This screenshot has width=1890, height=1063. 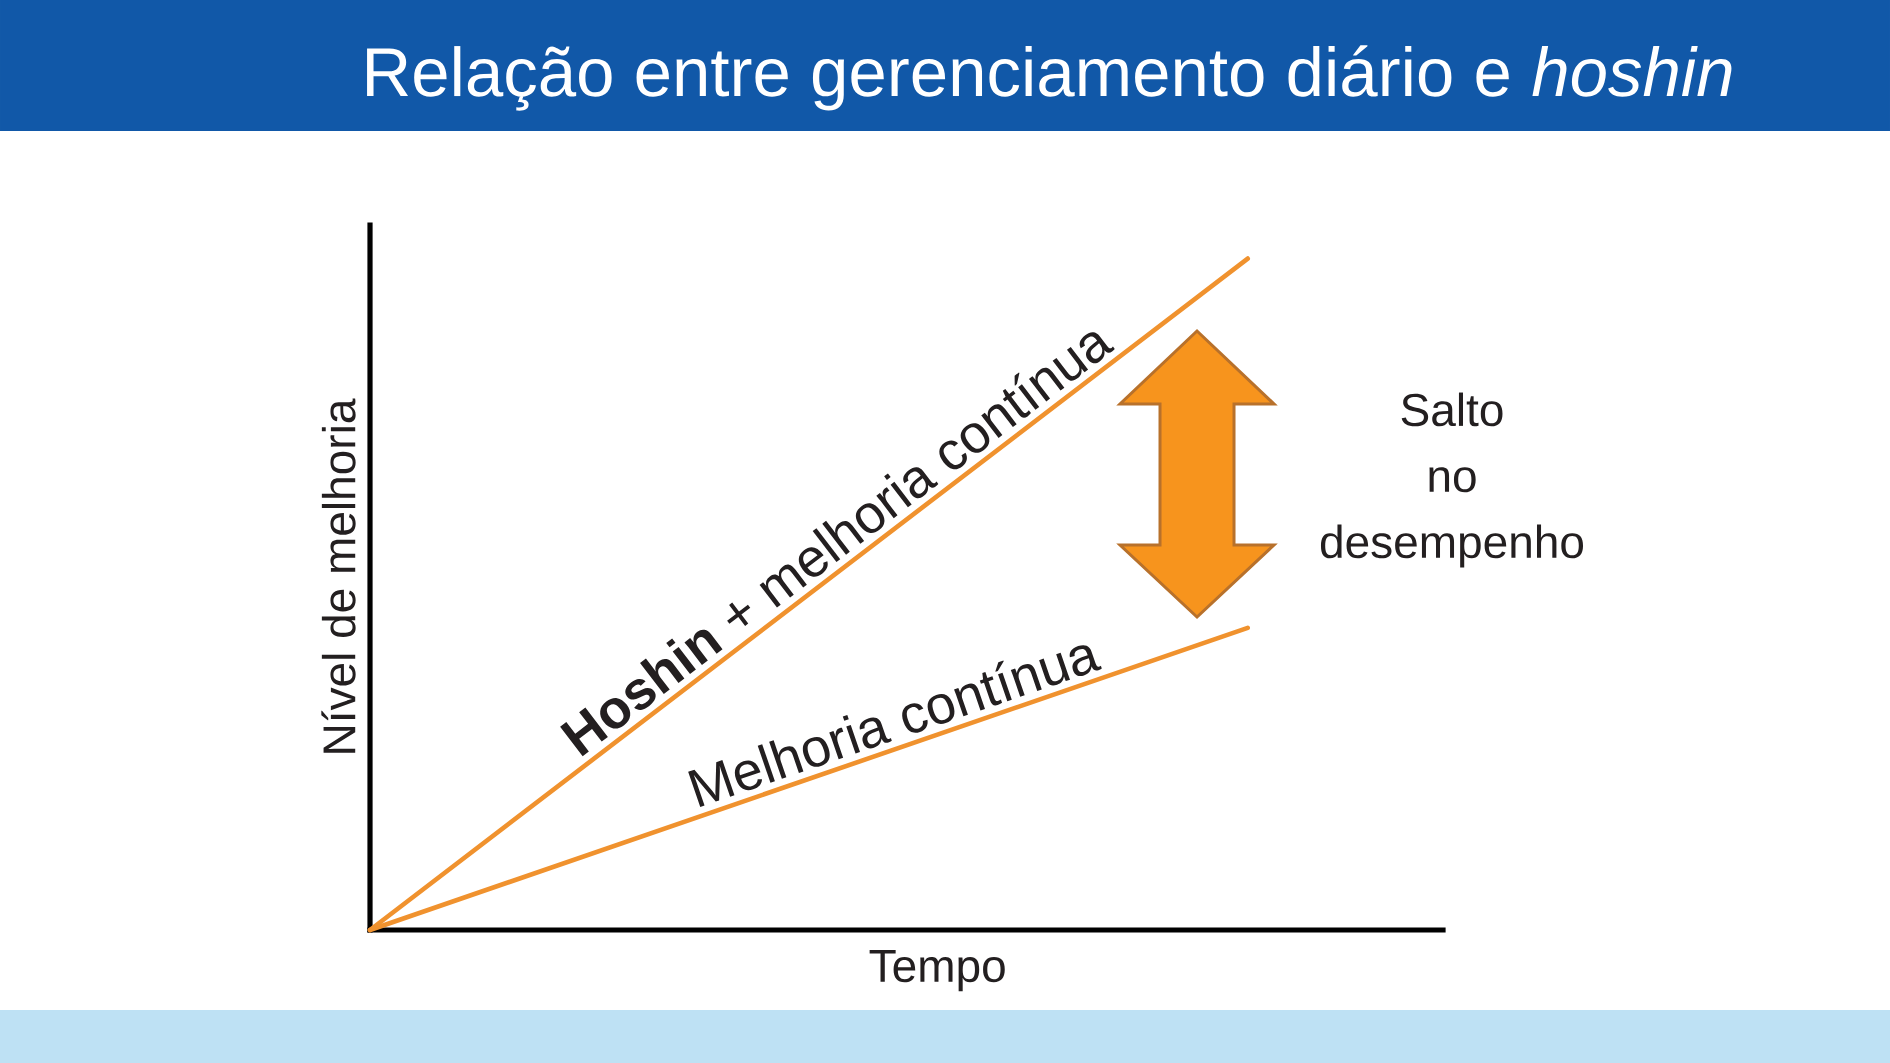 I want to click on chart-title: Relação entre gerenciamento diário e hoshin, so click(x=1049, y=78).